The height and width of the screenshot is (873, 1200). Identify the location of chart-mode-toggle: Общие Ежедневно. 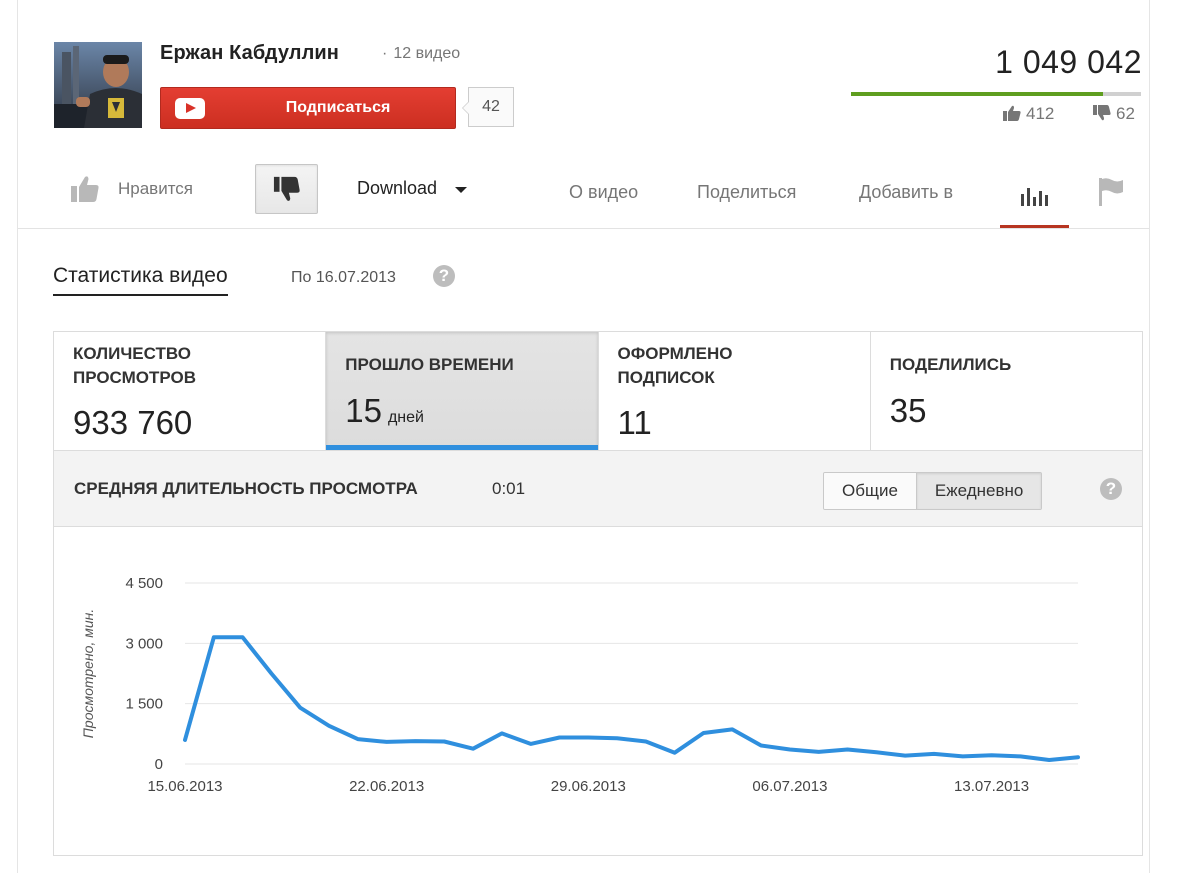
(933, 491).